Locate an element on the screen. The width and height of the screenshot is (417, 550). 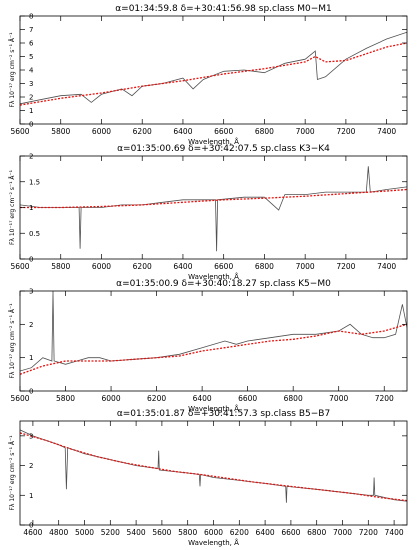
y-tick-label: 1.5 is located at coordinates (34, 182).